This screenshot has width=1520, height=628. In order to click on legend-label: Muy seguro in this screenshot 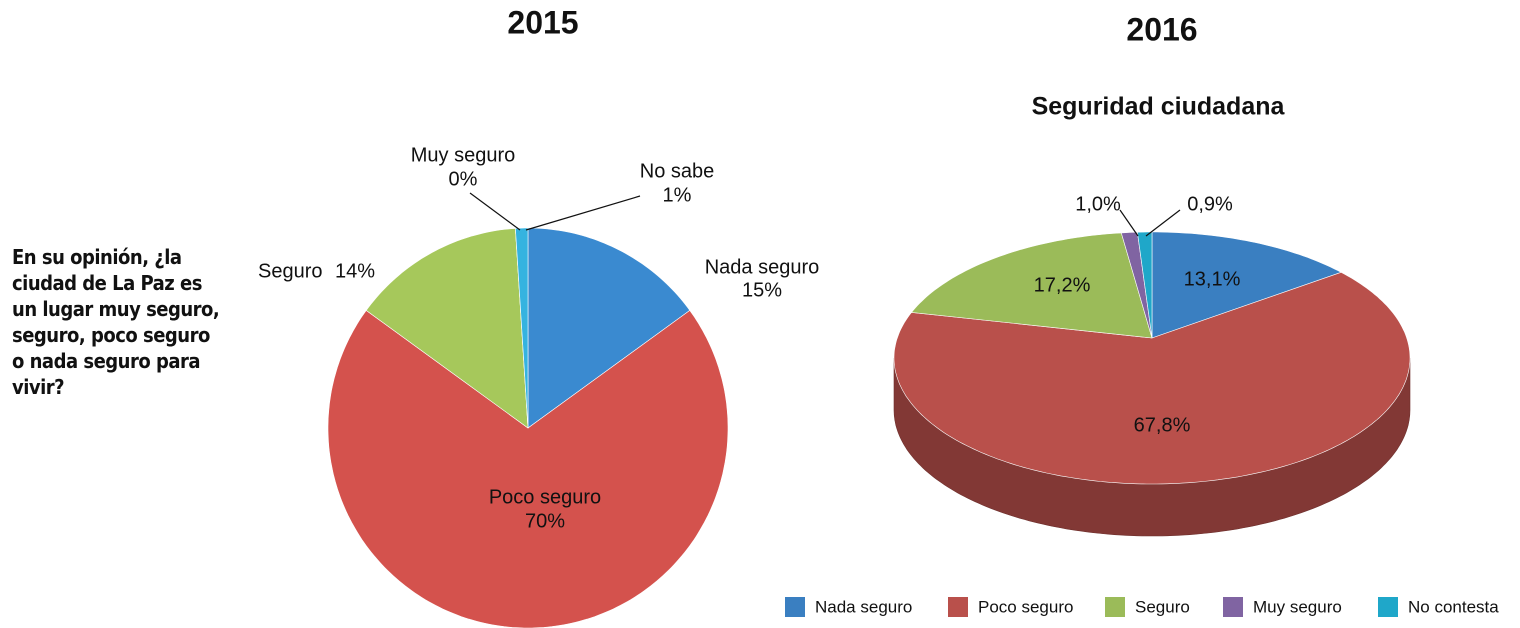, I will do `click(1297, 606)`.